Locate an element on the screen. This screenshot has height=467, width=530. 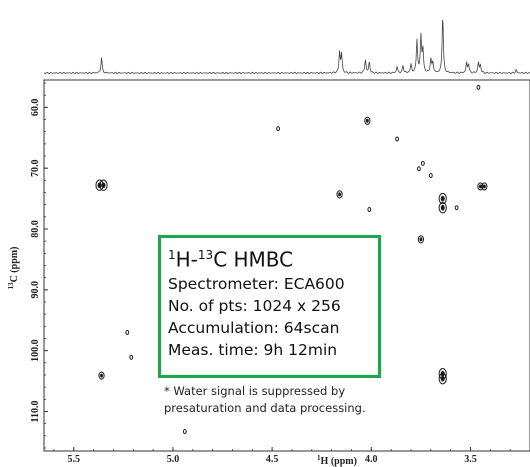
x-tick-label: 4.0 is located at coordinates (371, 459).